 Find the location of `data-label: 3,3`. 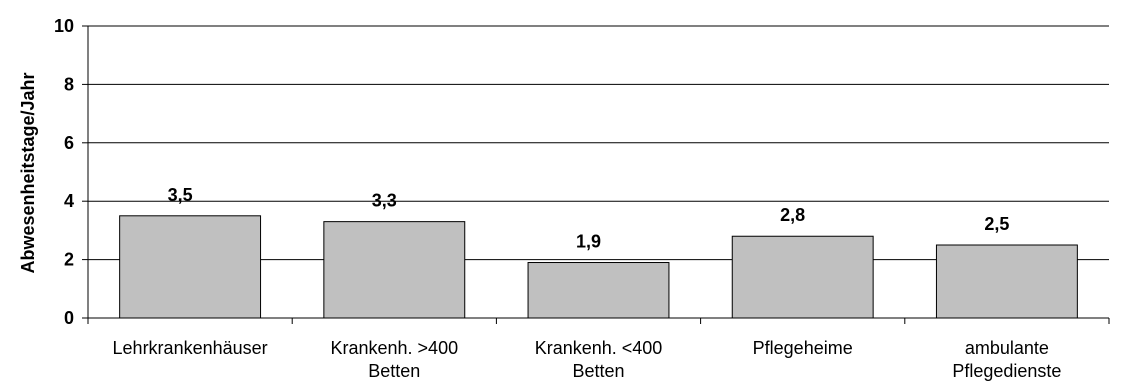

data-label: 3,3 is located at coordinates (384, 201).